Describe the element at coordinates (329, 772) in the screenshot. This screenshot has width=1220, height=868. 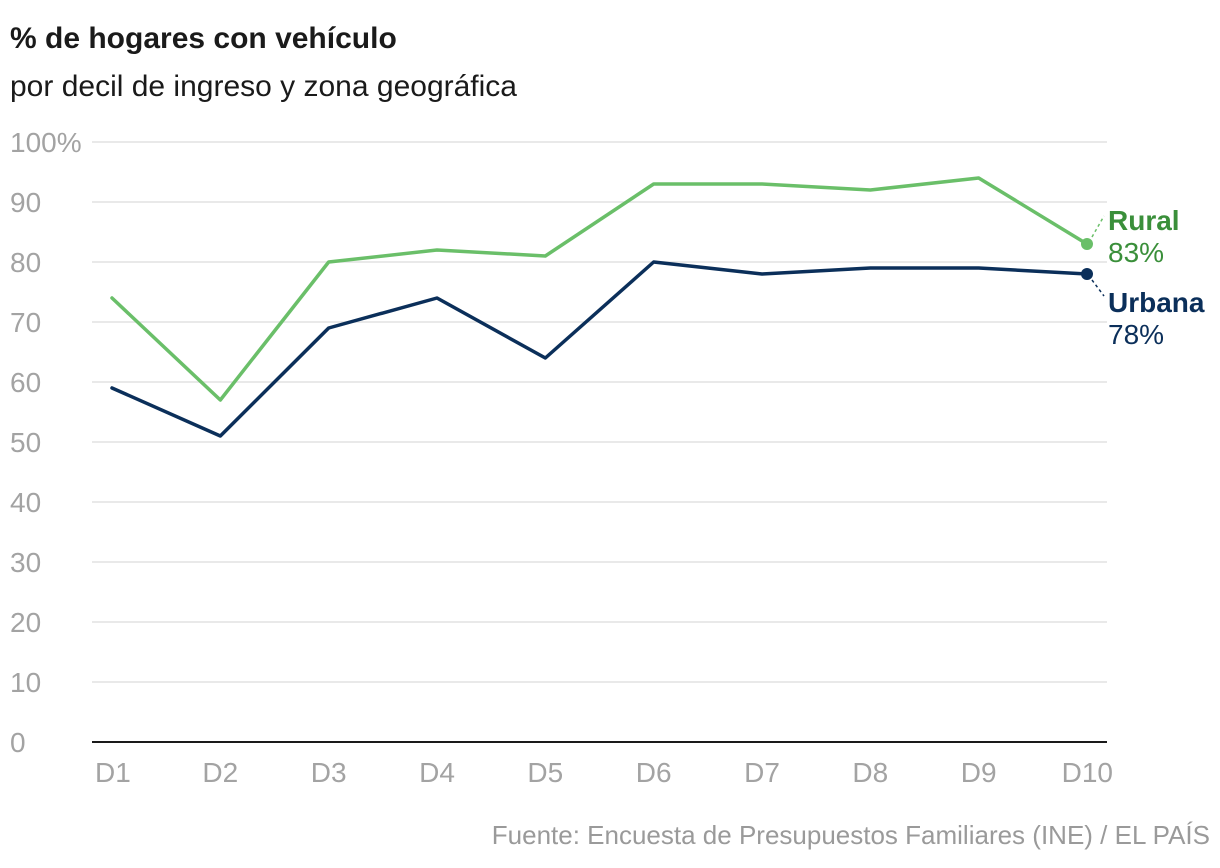
I see `x-tick-D3: D3` at that location.